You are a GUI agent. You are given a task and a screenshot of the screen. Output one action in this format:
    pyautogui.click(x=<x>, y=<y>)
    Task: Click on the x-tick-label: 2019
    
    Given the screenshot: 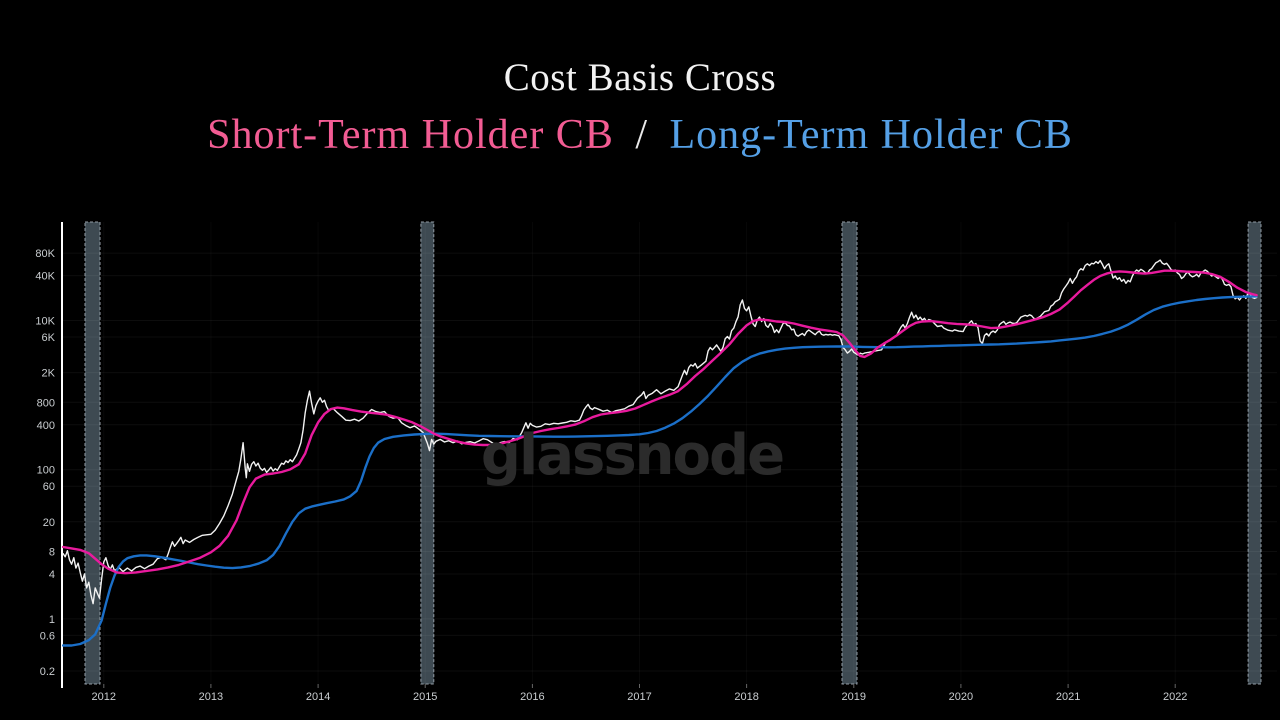 What is the action you would take?
    pyautogui.click(x=854, y=697)
    